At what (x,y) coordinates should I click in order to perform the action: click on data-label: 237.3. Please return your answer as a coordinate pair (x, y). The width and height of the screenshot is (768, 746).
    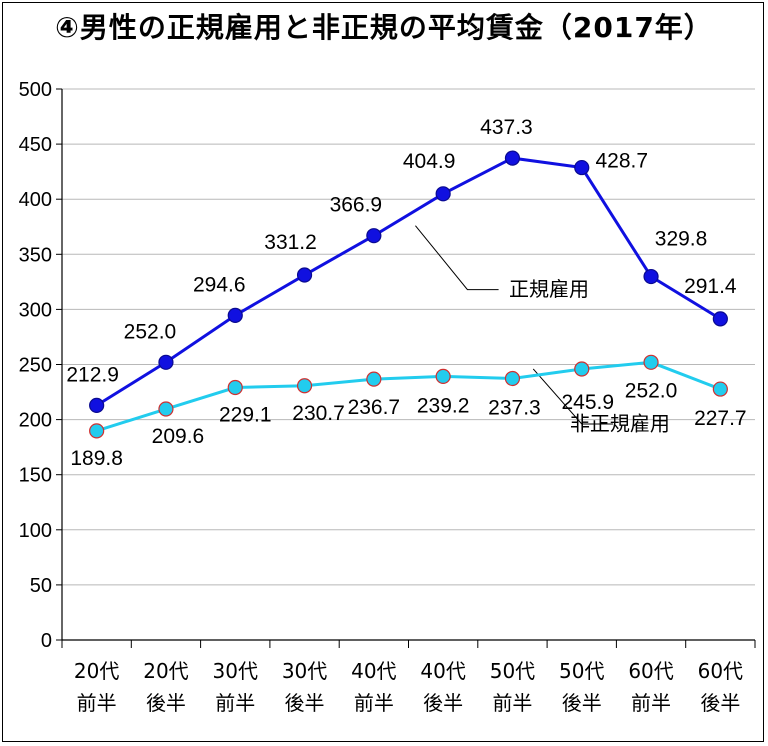
    Looking at the image, I should click on (514, 407).